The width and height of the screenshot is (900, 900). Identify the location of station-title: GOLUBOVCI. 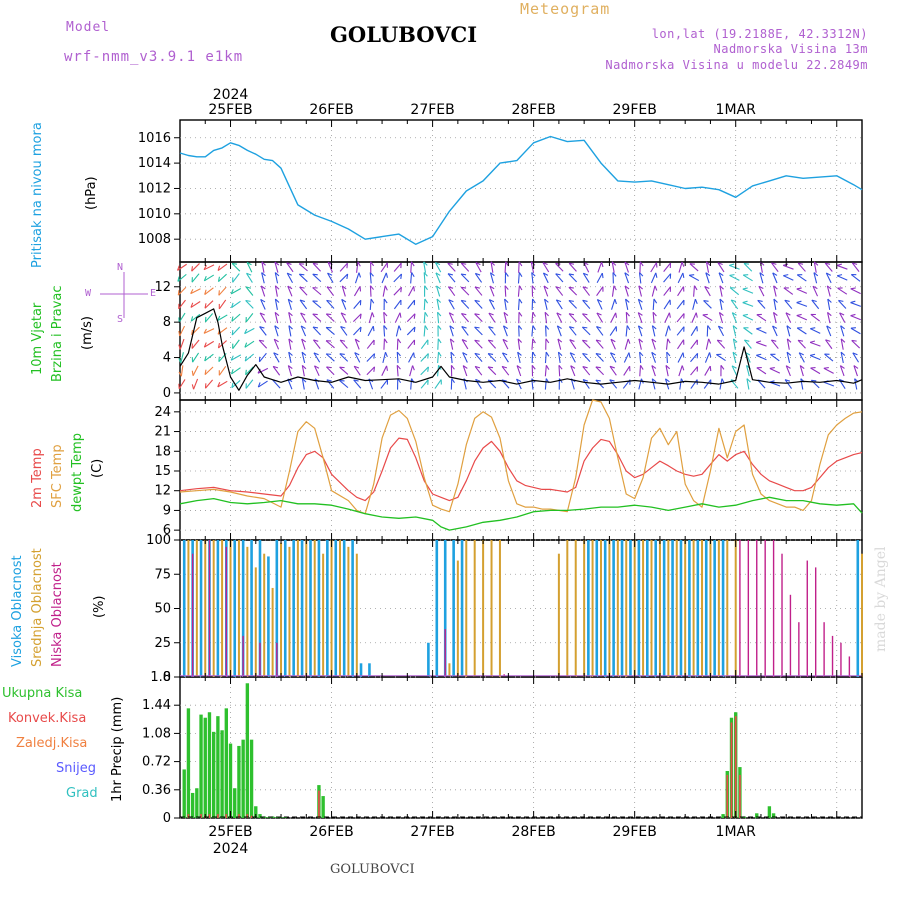
(404, 34).